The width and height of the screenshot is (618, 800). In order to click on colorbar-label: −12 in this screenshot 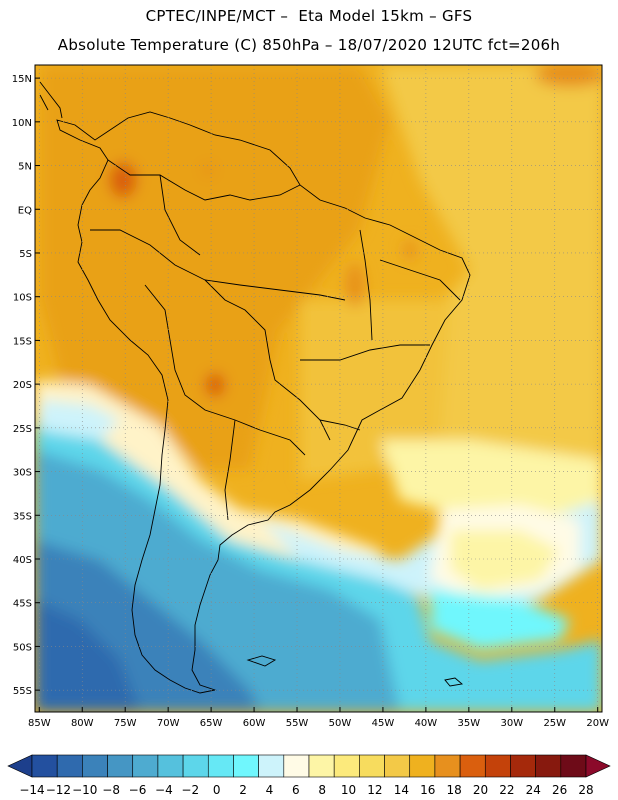, I will do `click(58, 790)`.